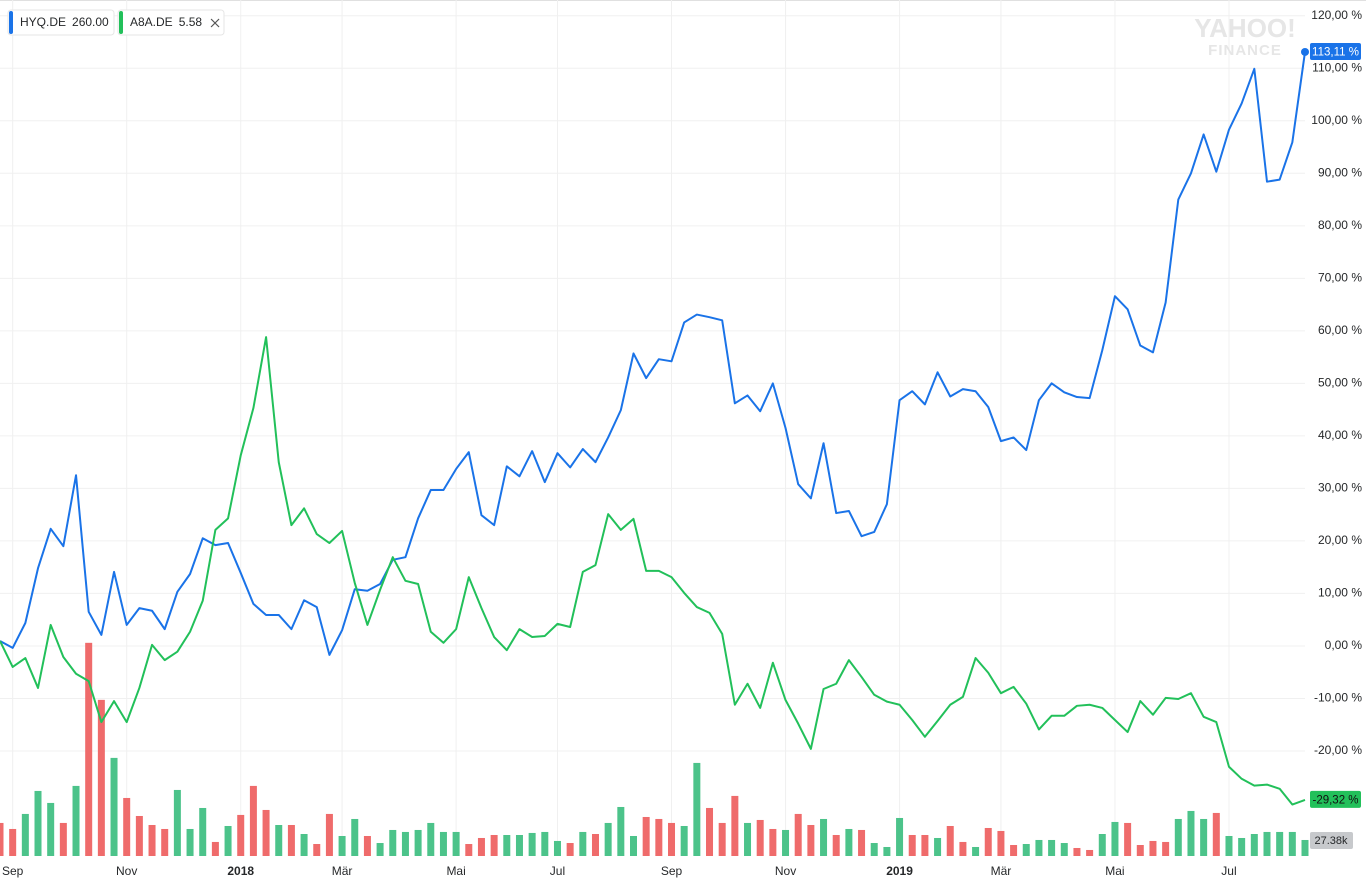  I want to click on y-tick-label: 120,00 %, so click(1336, 15).